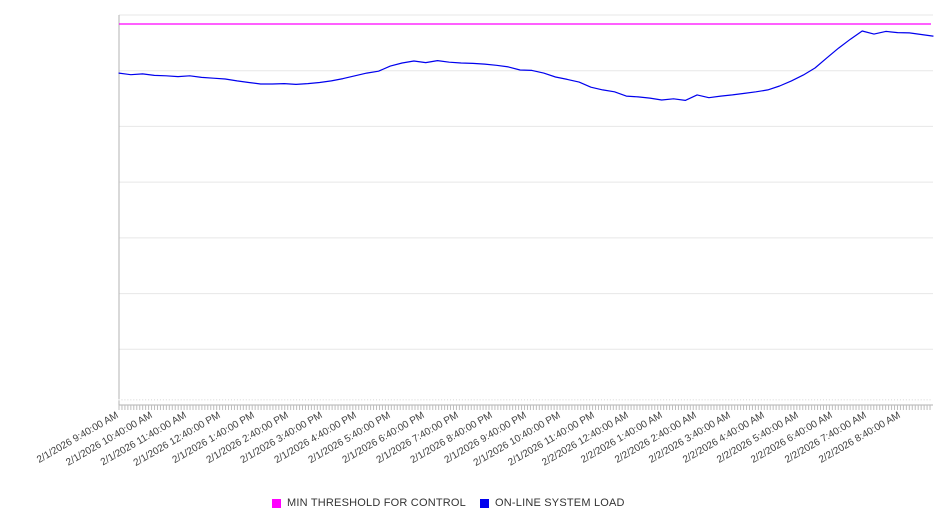  Describe the element at coordinates (376, 503) in the screenshot. I see `legend-label-min-threshold: MIN THRESHOLD FOR CONTROL` at that location.